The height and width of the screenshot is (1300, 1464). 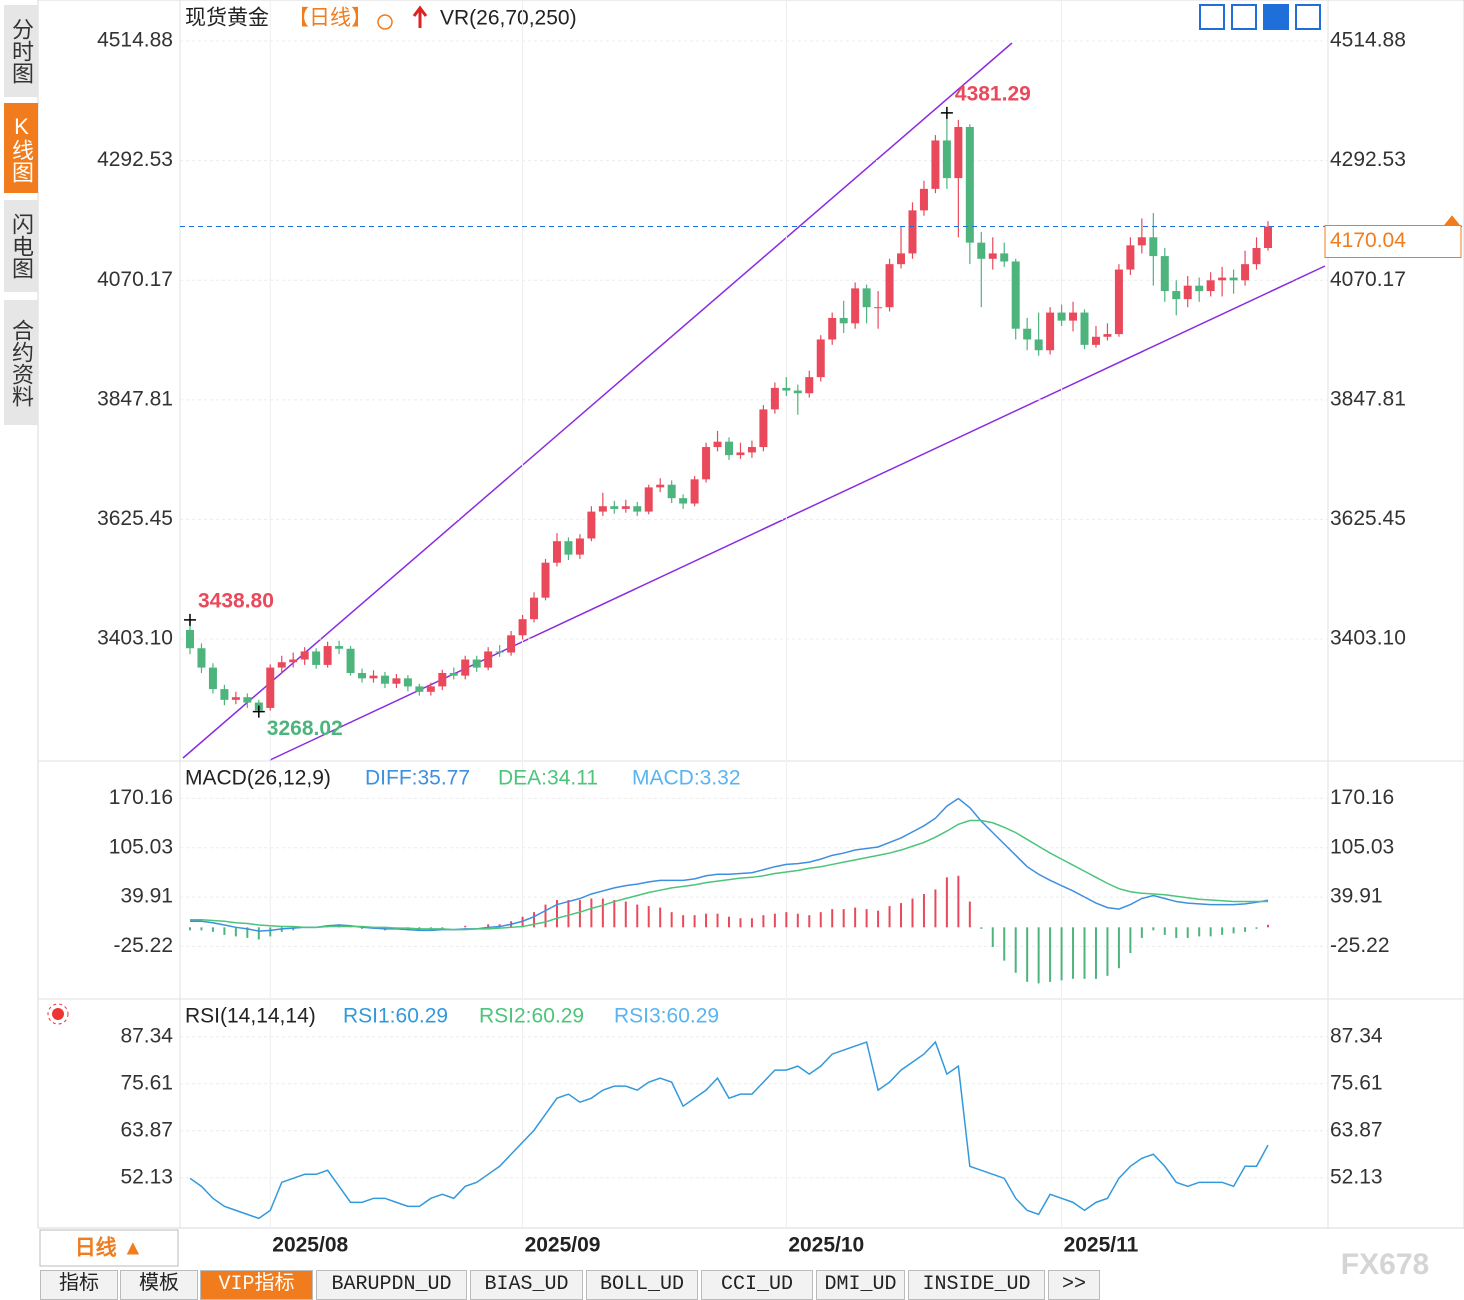 I want to click on rsi-icon, so click(x=58, y=1014).